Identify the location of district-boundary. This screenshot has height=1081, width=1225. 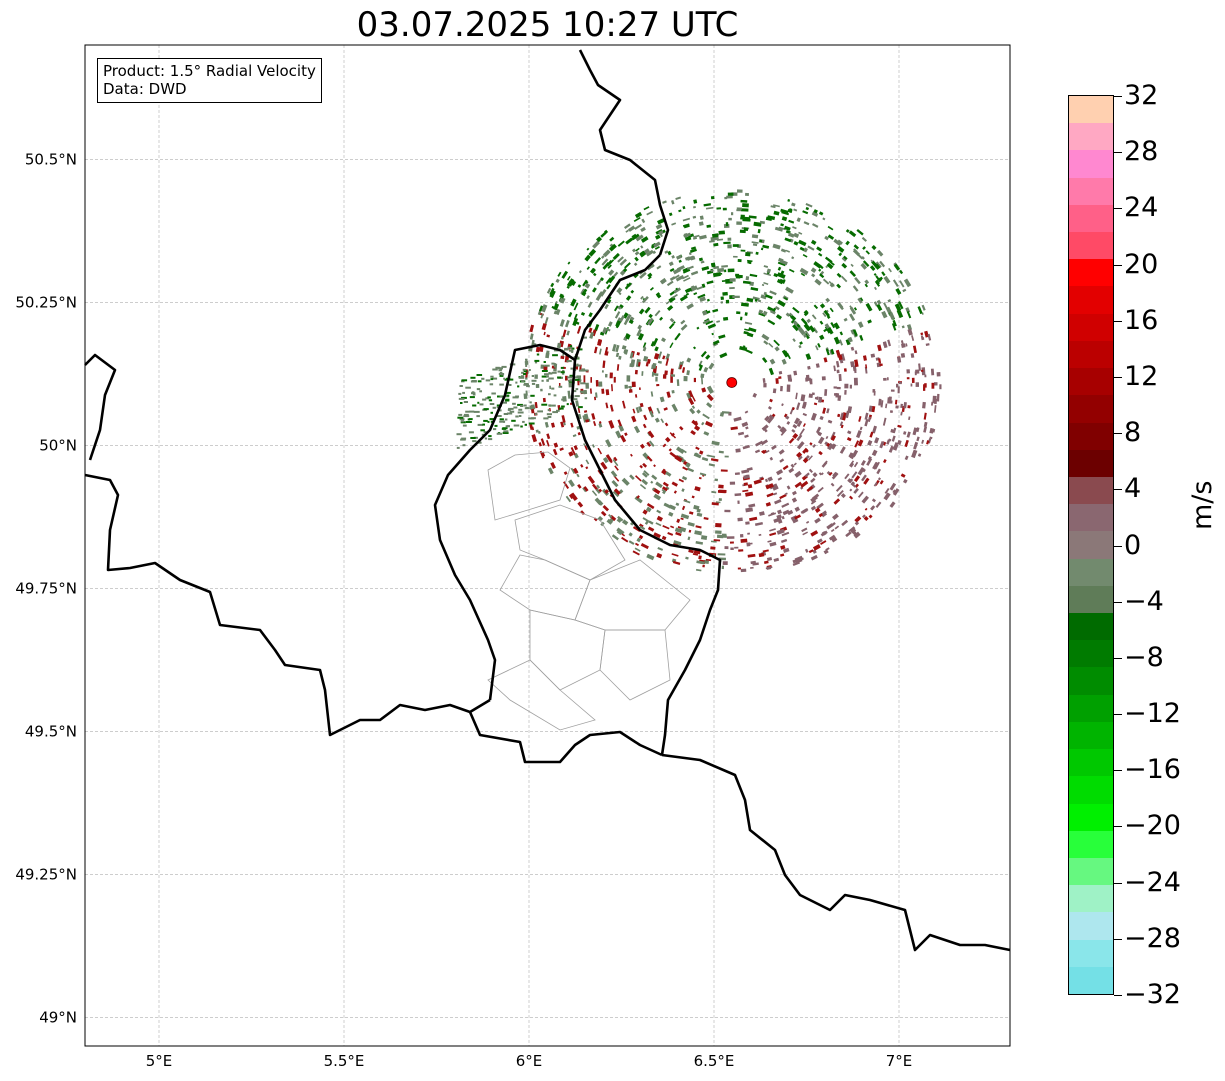
(567, 650).